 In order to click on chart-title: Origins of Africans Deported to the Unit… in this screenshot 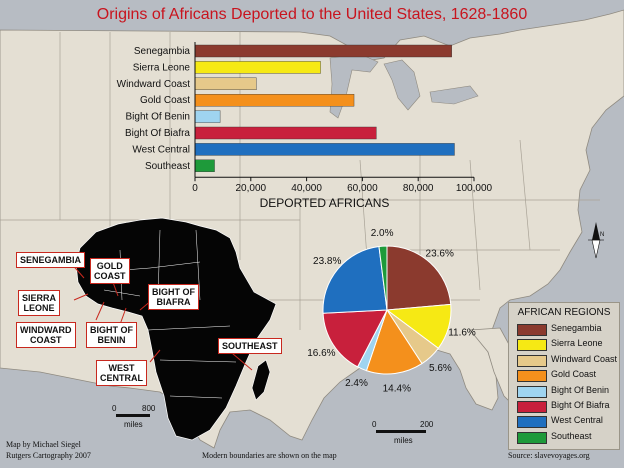, I will do `click(312, 14)`.